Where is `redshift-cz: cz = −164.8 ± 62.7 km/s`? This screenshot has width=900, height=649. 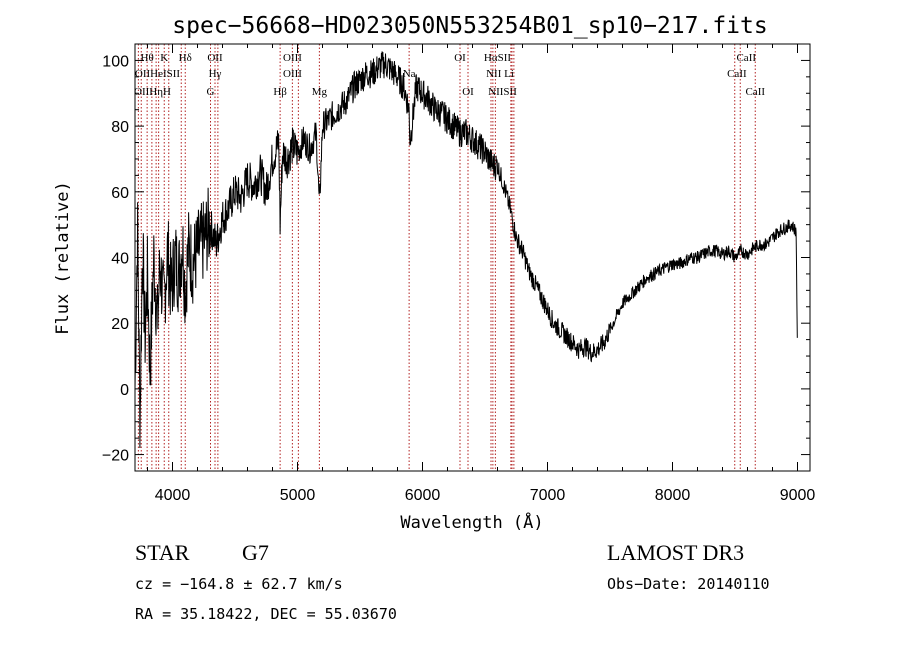 redshift-cz: cz = −164.8 ± 62.7 km/s is located at coordinates (239, 584).